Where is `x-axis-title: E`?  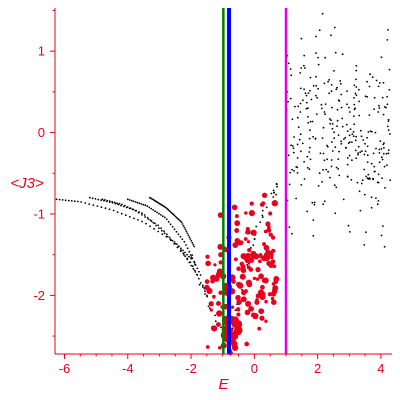
x-axis-title: E is located at coordinates (223, 384).